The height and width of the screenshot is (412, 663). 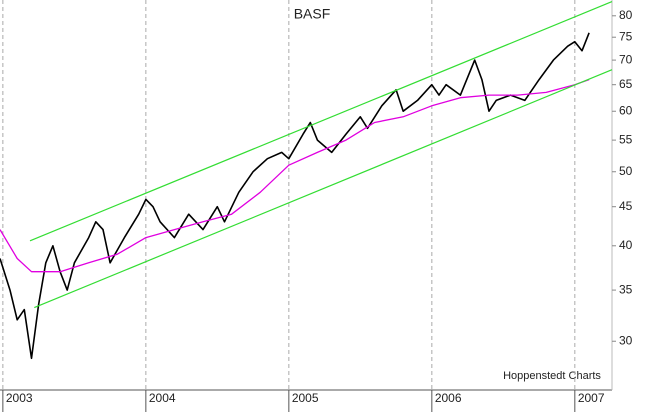 What do you see at coordinates (626, 206) in the screenshot?
I see `y-tick-label: 45` at bounding box center [626, 206].